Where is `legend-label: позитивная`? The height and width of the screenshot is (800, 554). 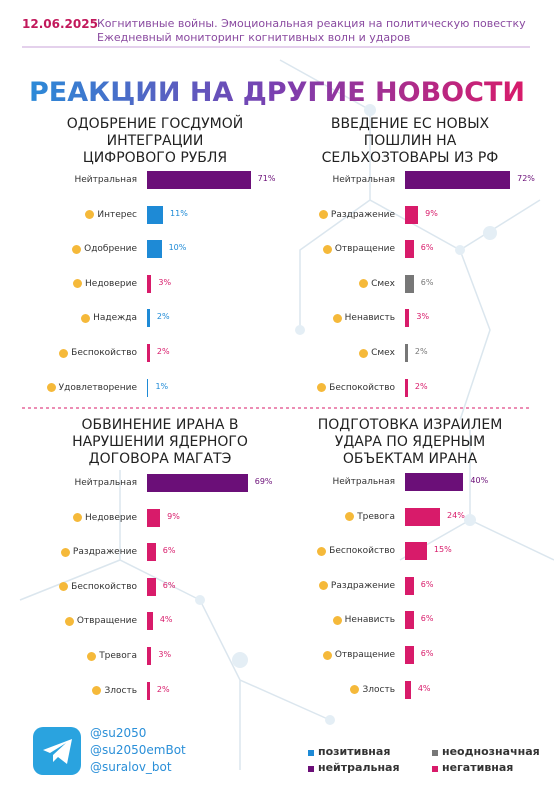 legend-label: позитивная is located at coordinates (354, 751).